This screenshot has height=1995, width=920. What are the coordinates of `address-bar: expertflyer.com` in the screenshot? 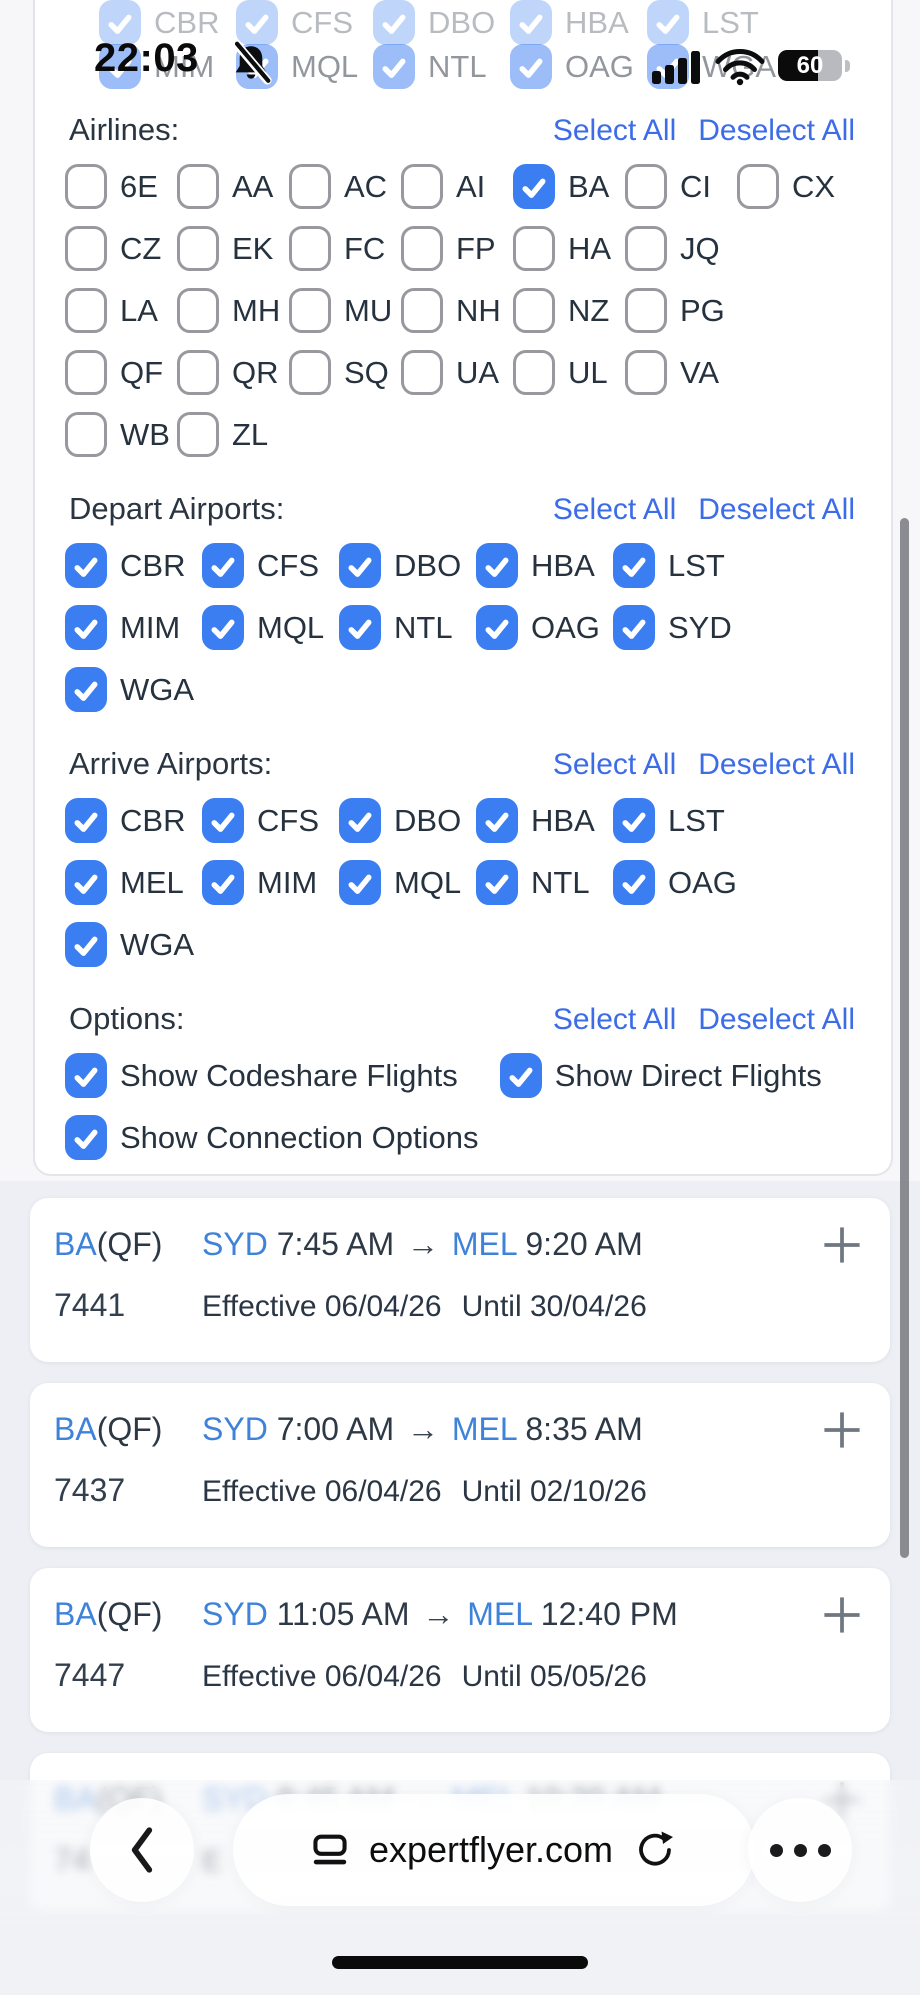 It's located at (494, 1850).